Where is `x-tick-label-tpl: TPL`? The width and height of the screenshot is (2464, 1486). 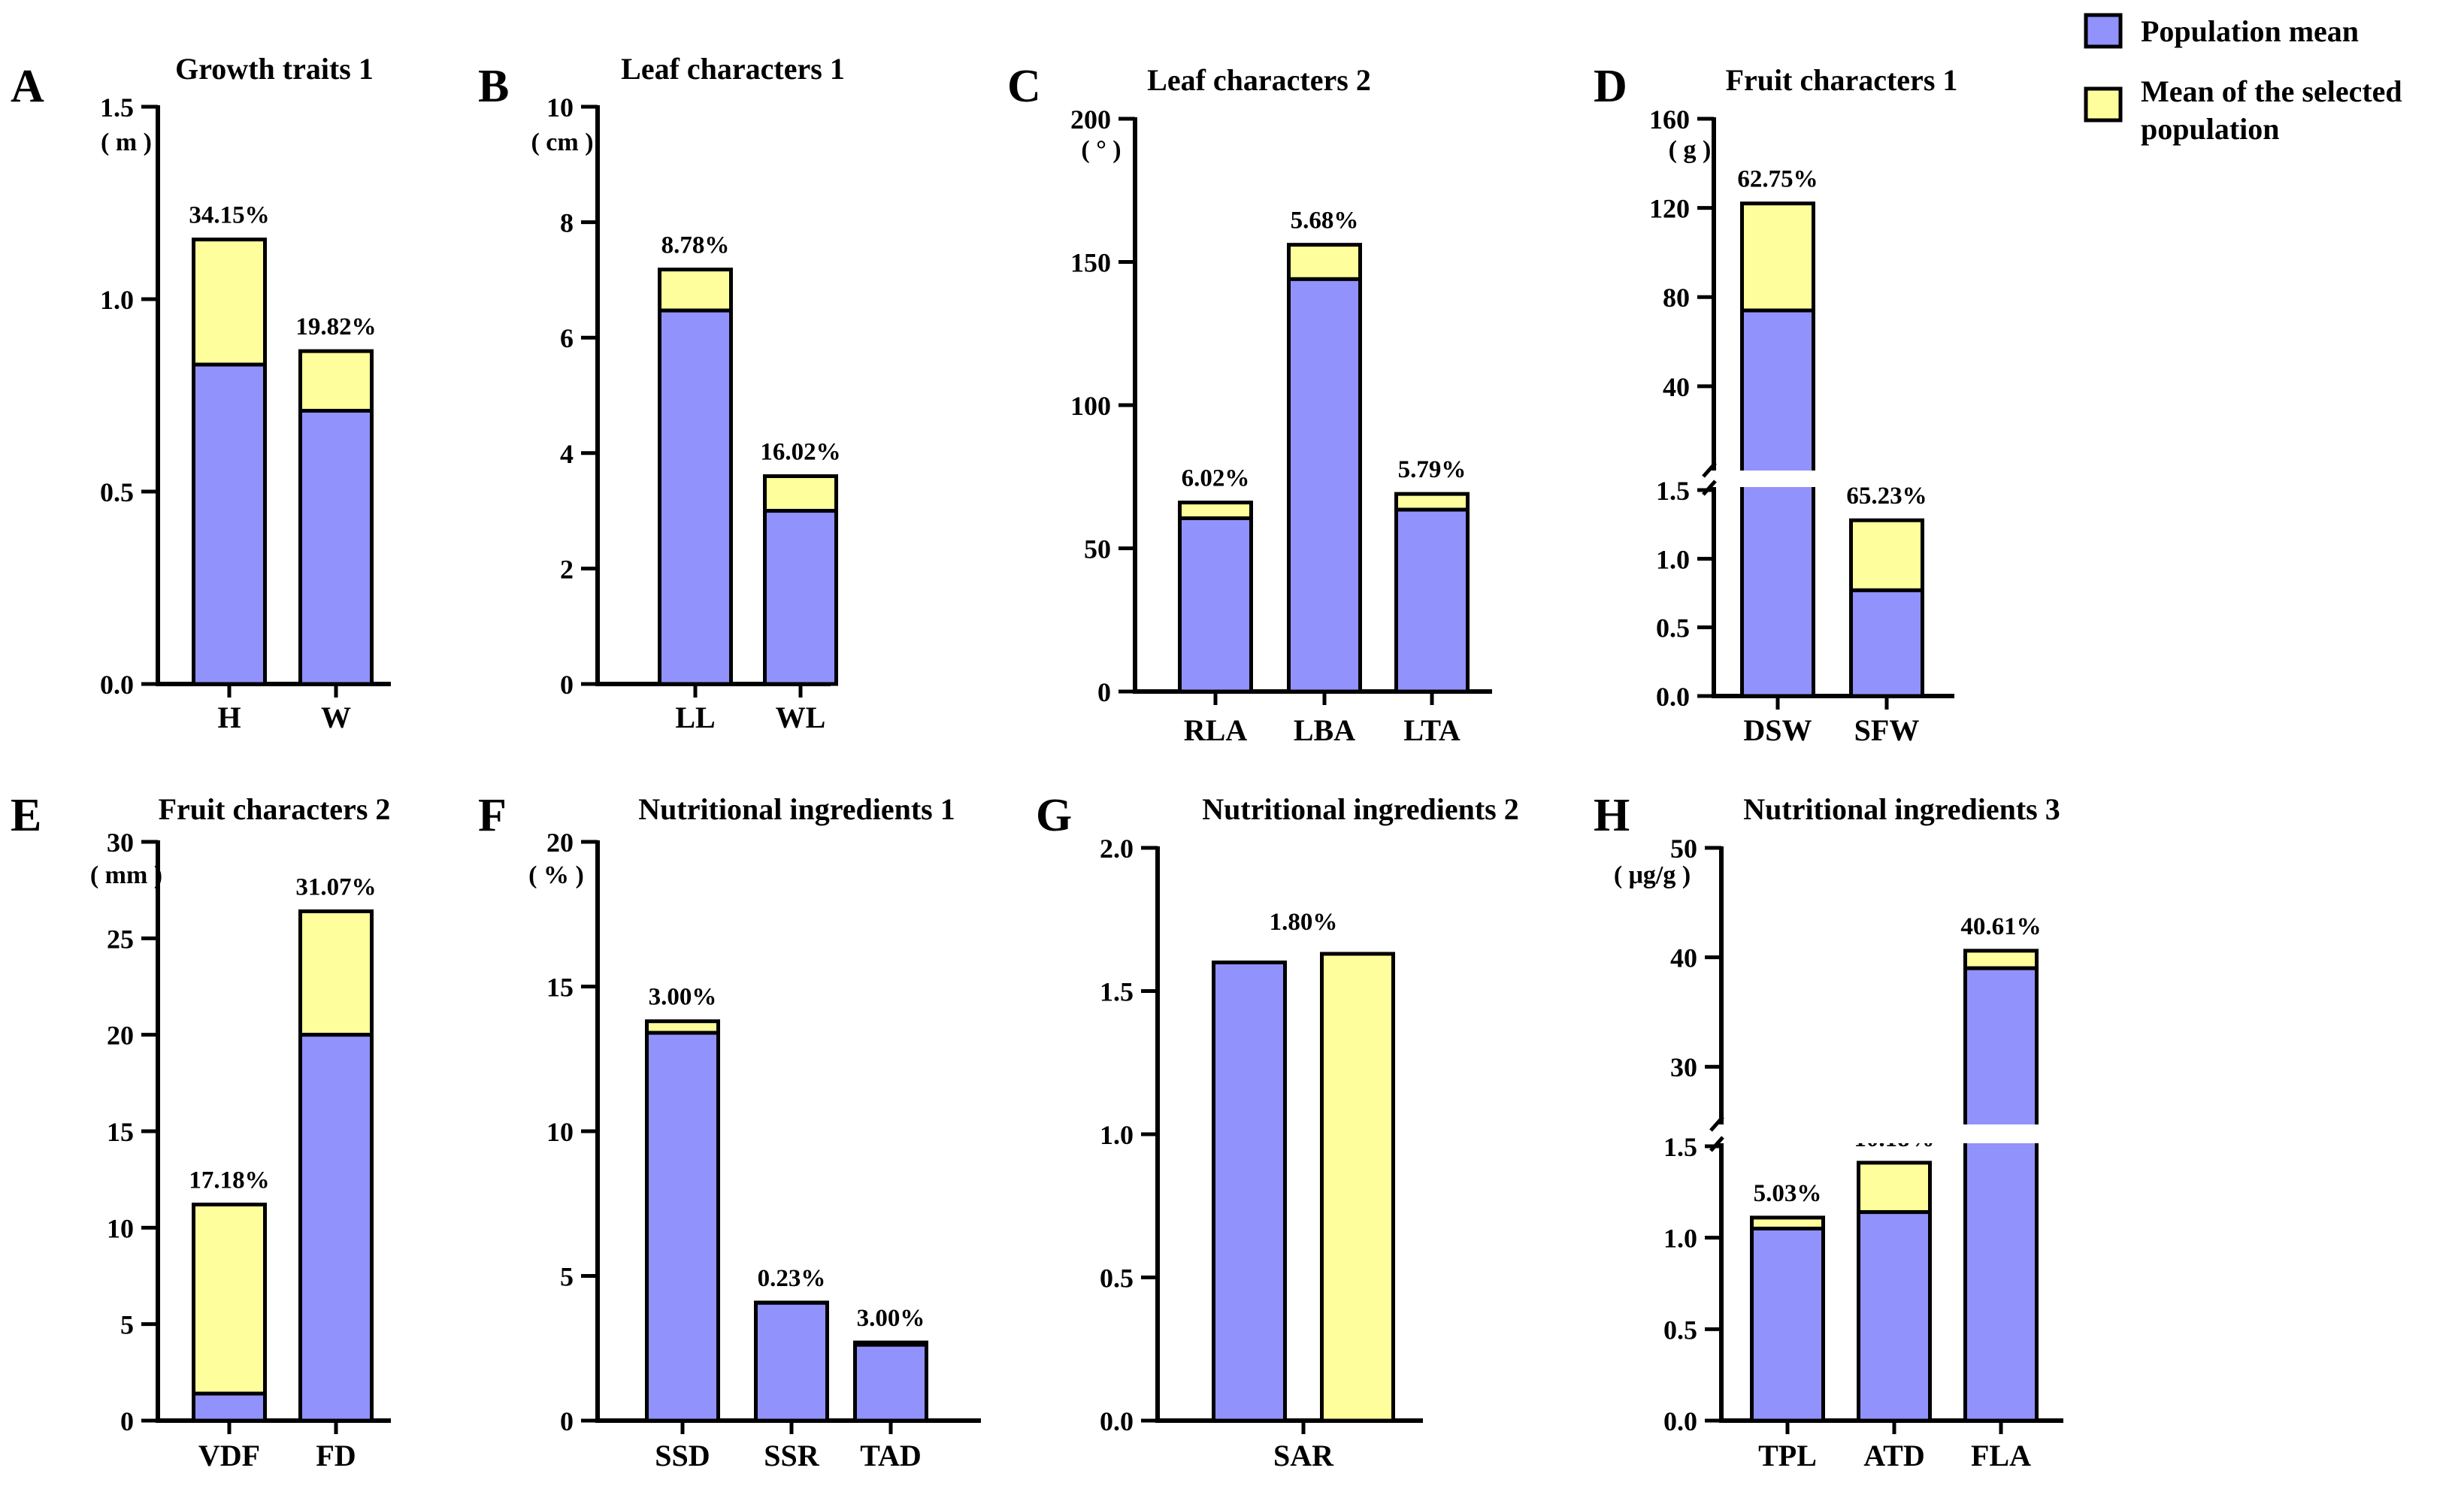 x-tick-label-tpl: TPL is located at coordinates (1787, 1455).